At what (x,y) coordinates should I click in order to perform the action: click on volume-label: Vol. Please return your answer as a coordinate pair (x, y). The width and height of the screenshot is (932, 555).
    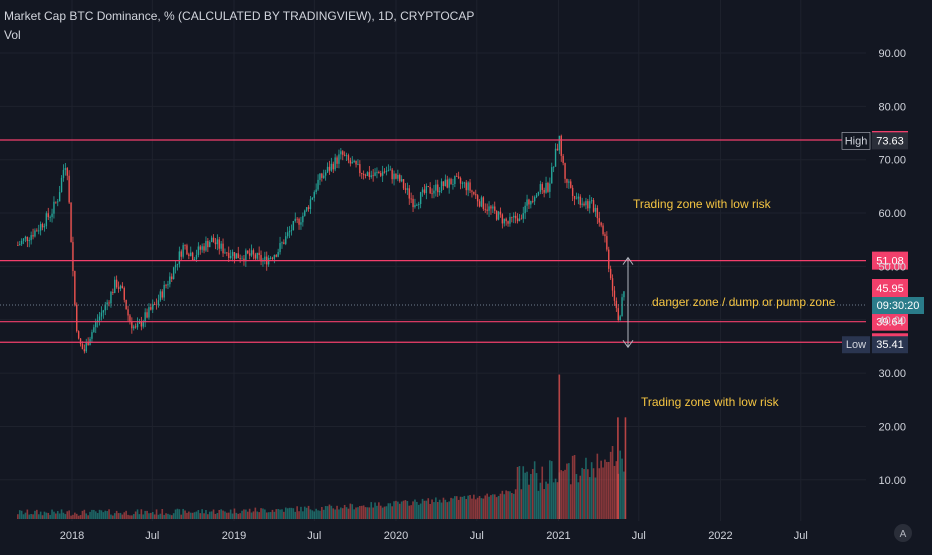
    Looking at the image, I should click on (12, 35).